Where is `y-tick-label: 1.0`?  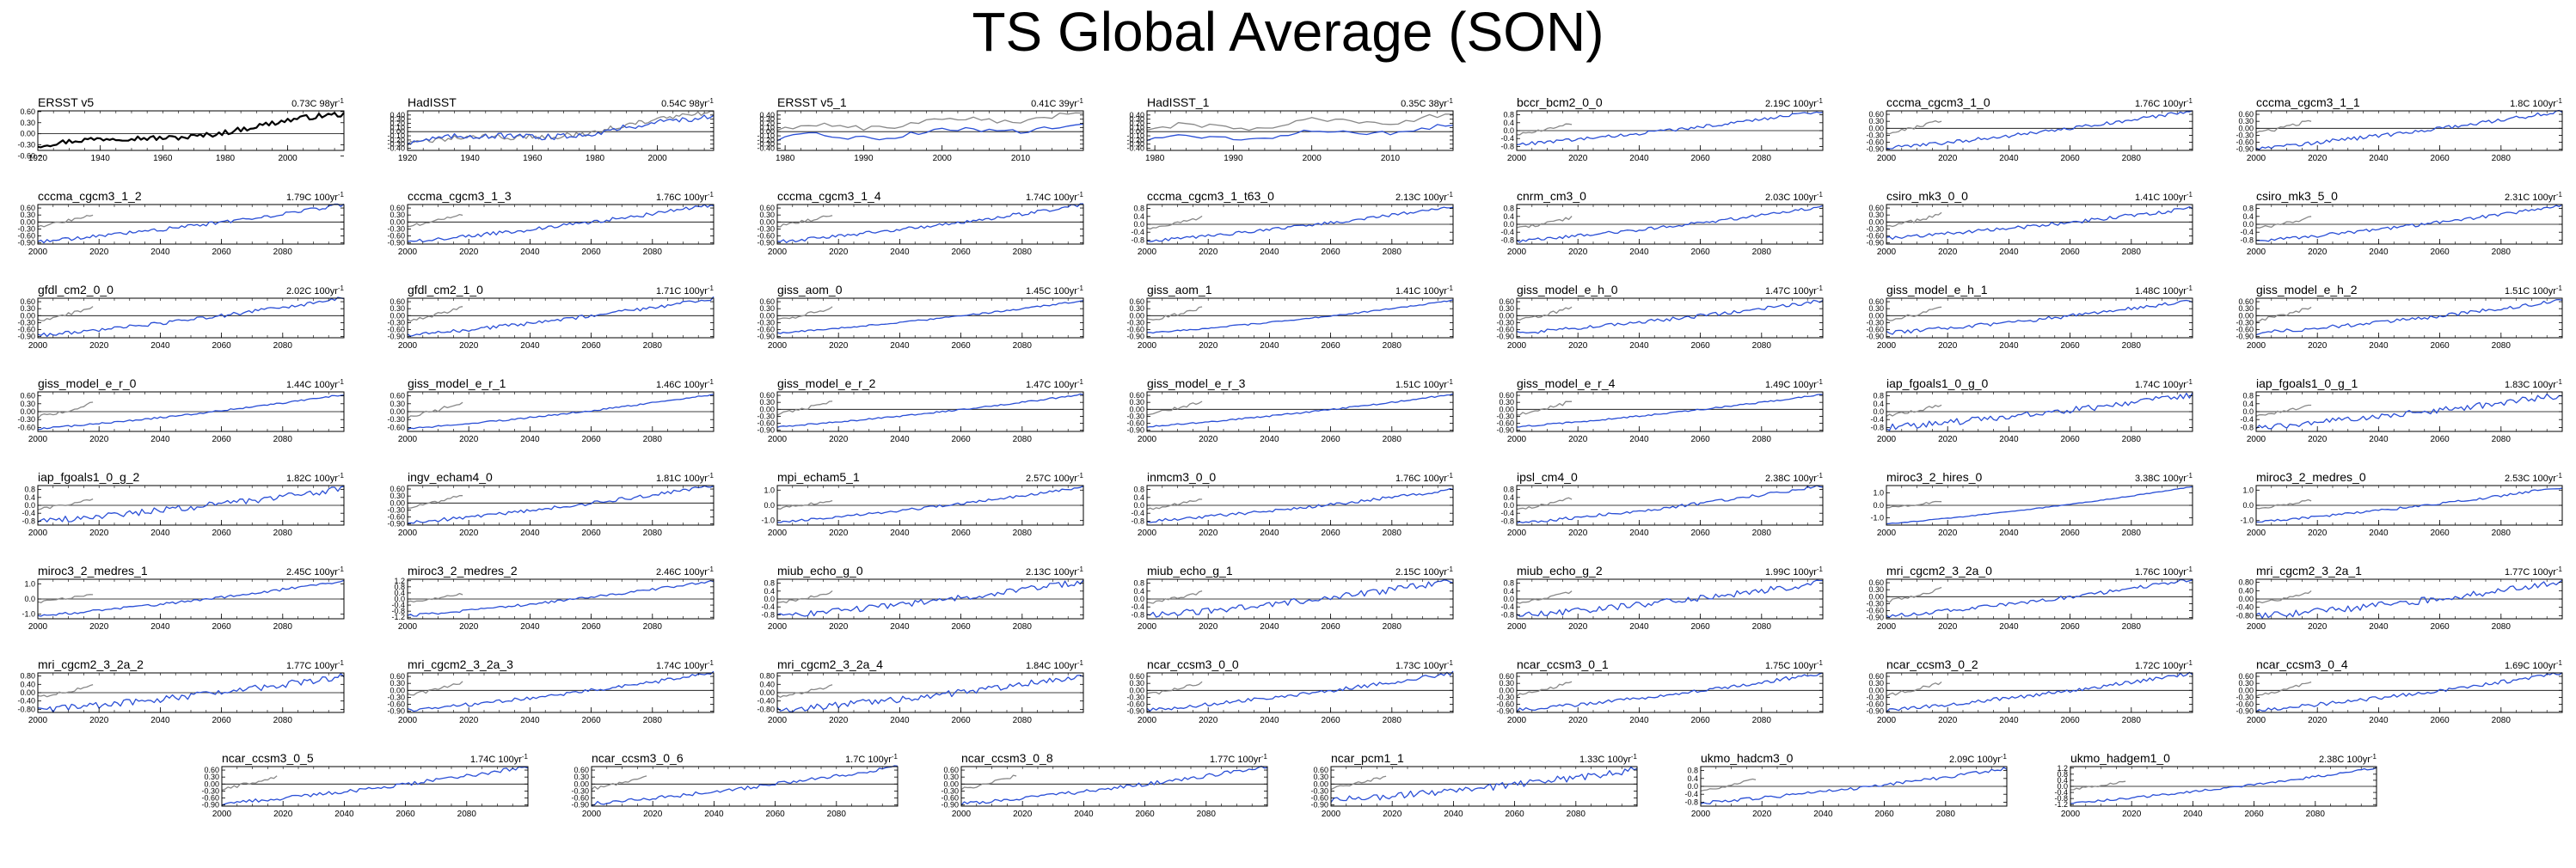
y-tick-label: 1.0 is located at coordinates (769, 490).